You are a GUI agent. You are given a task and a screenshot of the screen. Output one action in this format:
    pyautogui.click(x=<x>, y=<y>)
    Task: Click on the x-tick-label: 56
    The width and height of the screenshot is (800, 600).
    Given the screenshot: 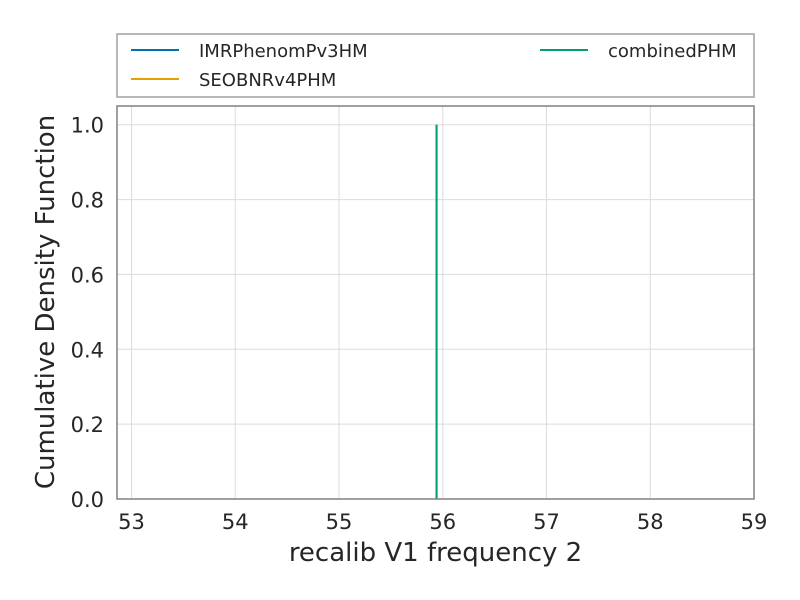 What is the action you would take?
    pyautogui.click(x=442, y=522)
    